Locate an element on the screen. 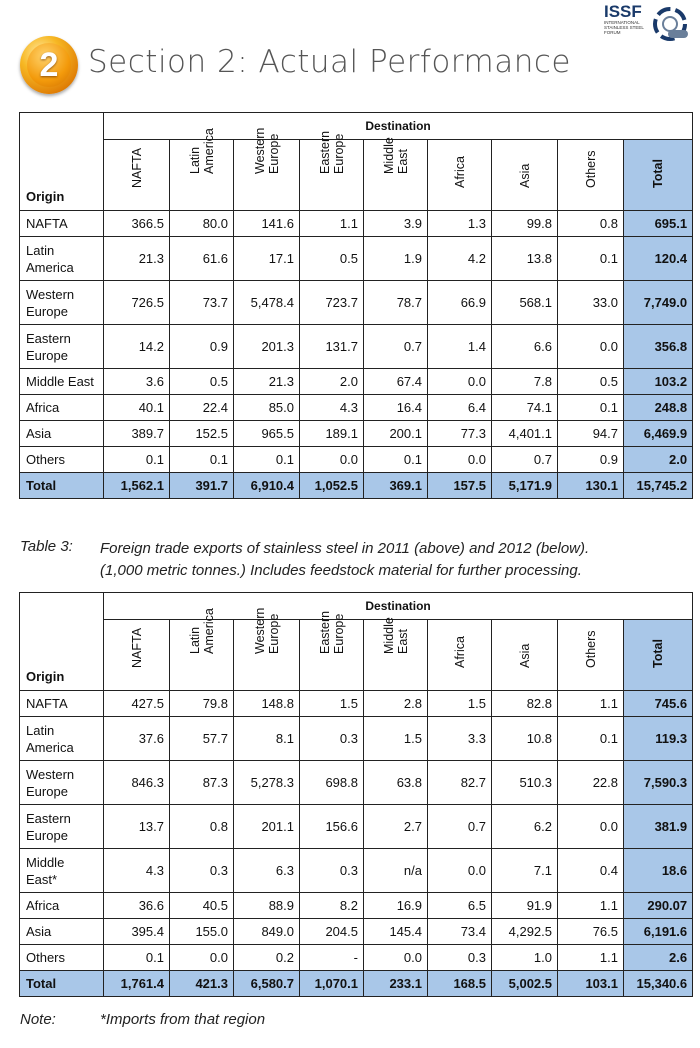 The height and width of the screenshot is (1048, 700). table-cell: 1.9 is located at coordinates (395, 258).